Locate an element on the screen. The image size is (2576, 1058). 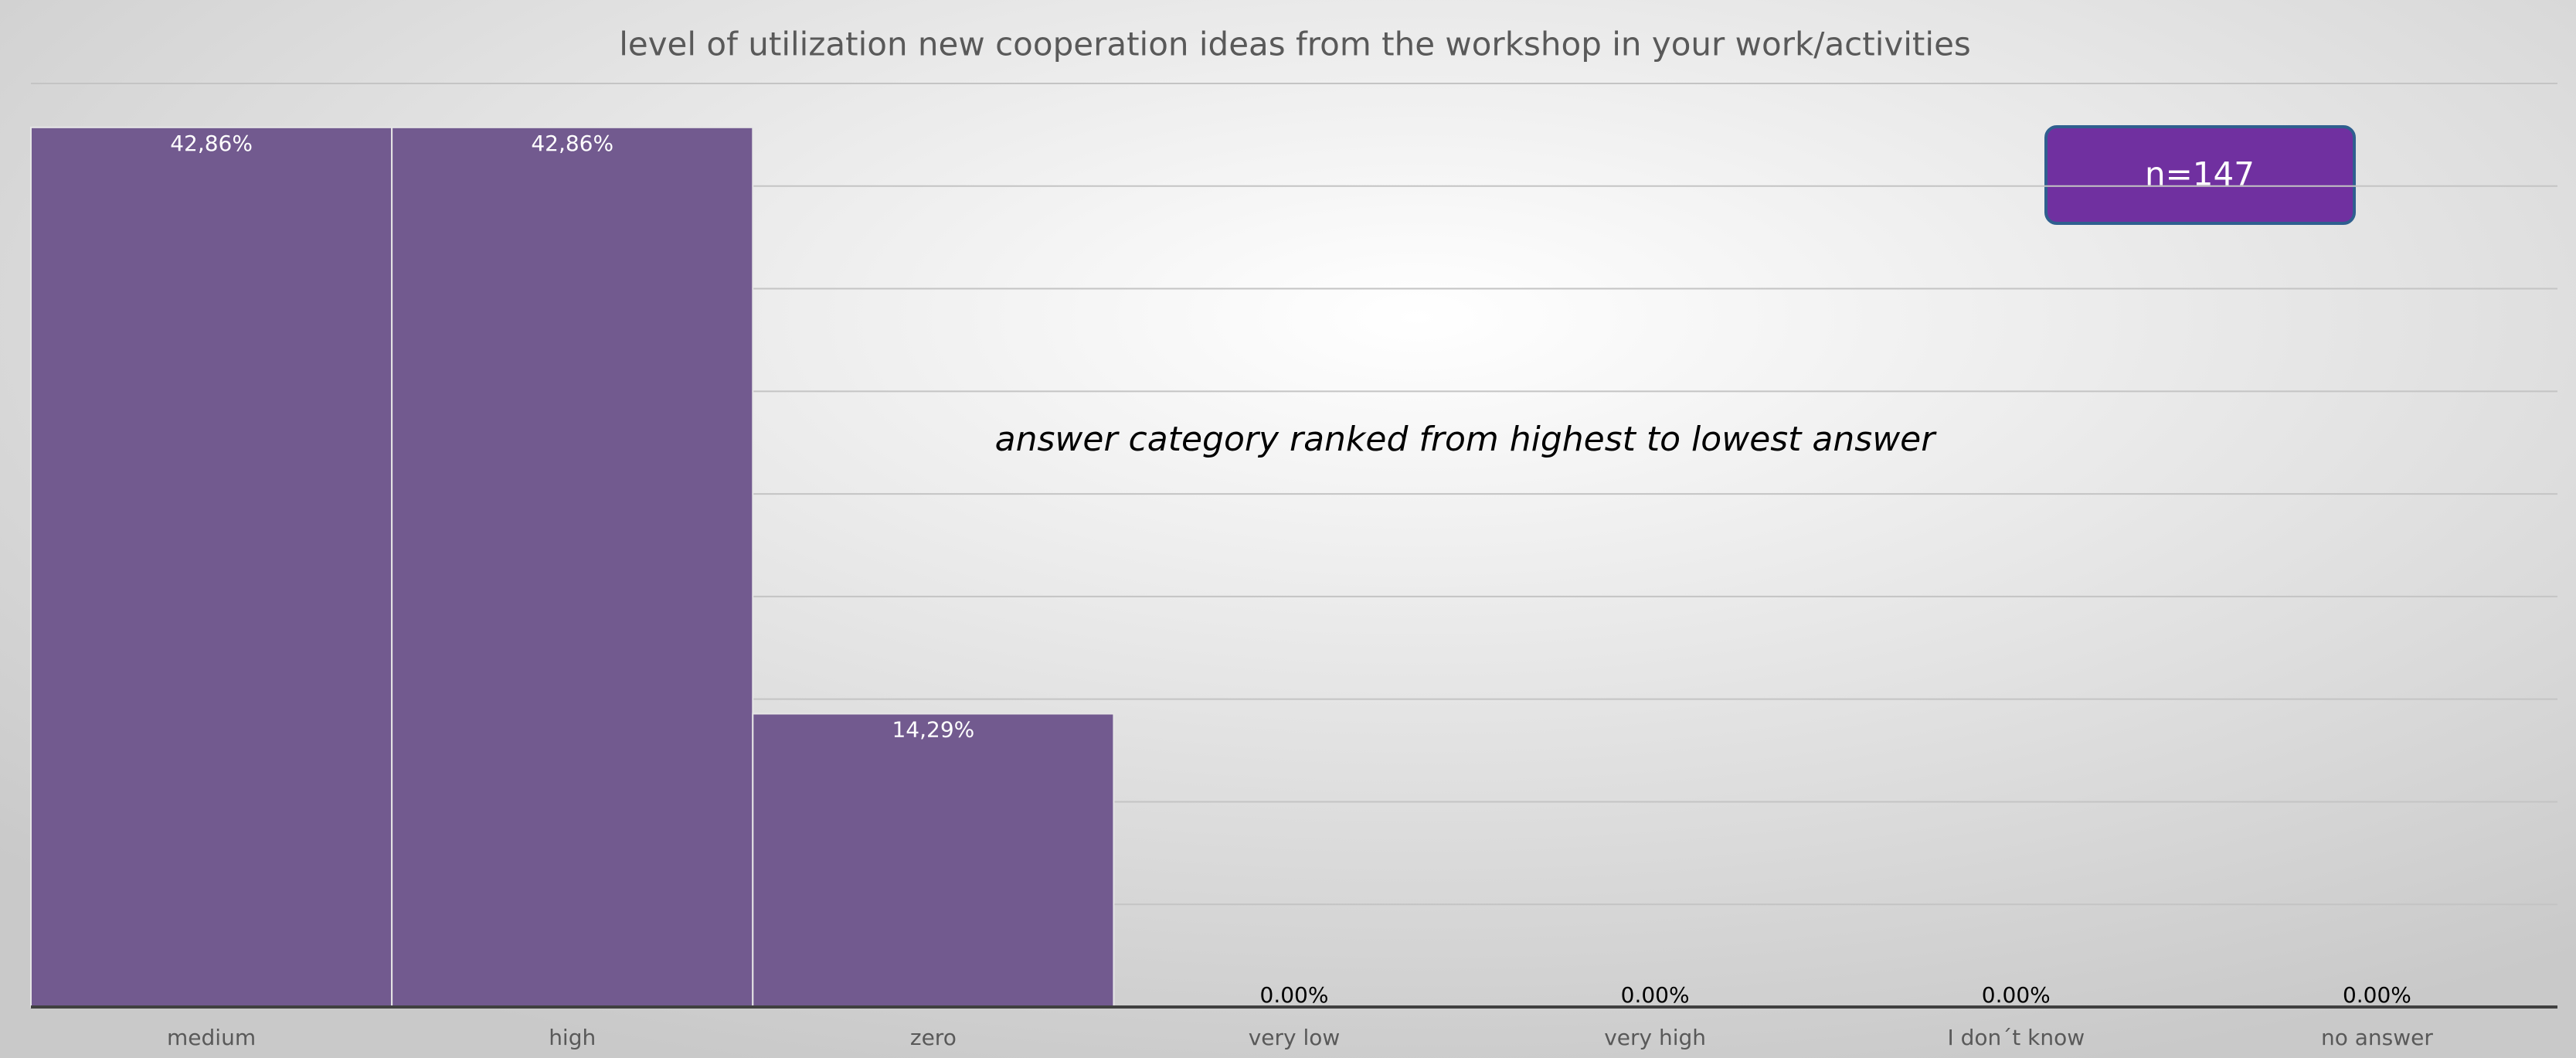
x-tick-label: I don´t know is located at coordinates (2016, 1038).